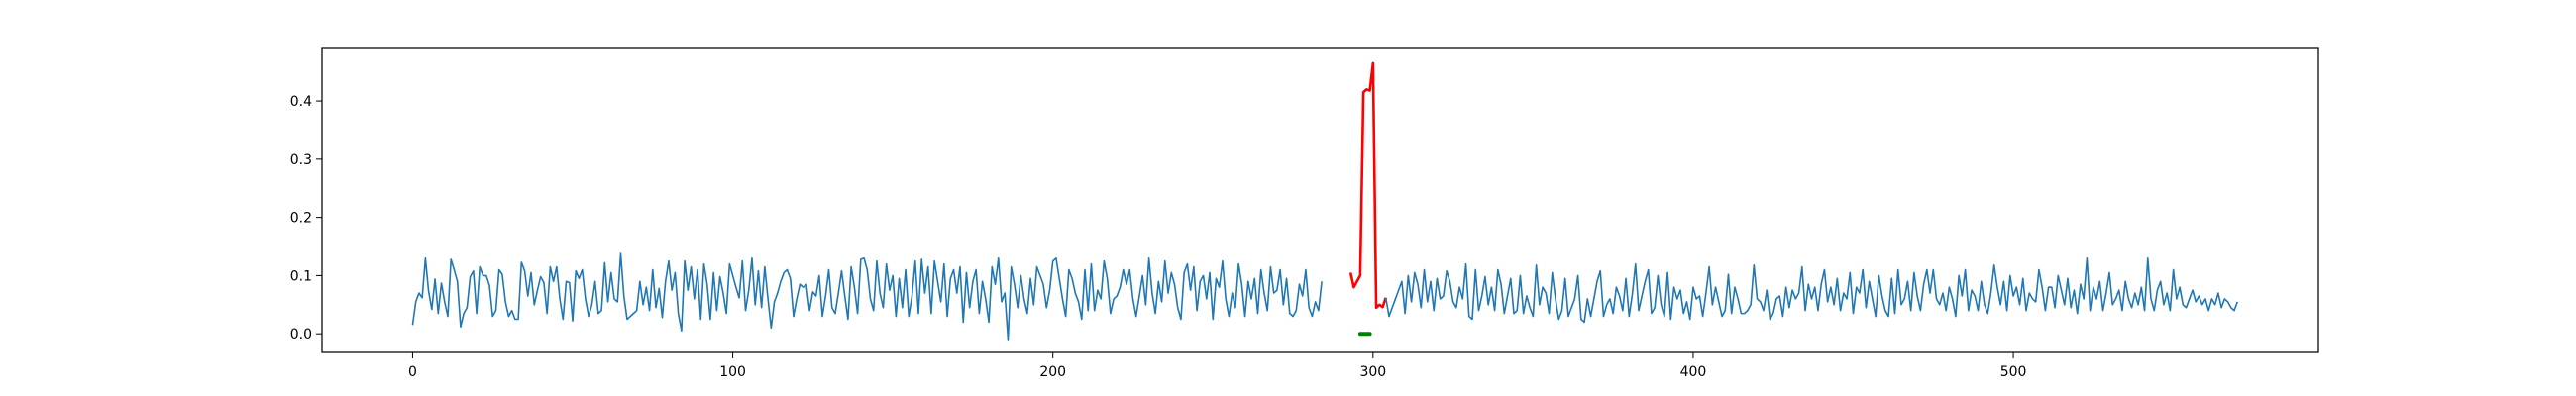 Image resolution: width=2576 pixels, height=396 pixels. What do you see at coordinates (732, 372) in the screenshot?
I see `x-tick-label: 100` at bounding box center [732, 372].